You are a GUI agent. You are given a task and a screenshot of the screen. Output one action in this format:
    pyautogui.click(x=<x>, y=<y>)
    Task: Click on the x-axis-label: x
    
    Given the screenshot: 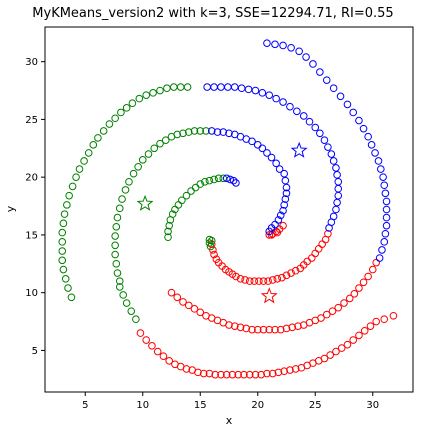 What is the action you would take?
    pyautogui.click(x=229, y=420)
    